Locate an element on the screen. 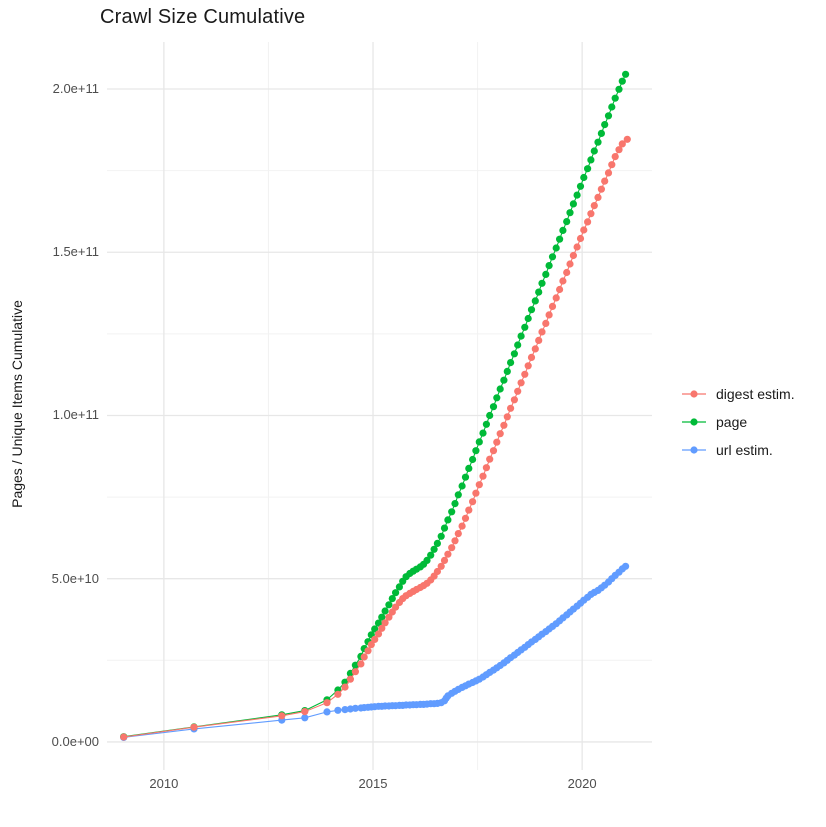  legend-item-digest: digest estim. is located at coordinates (738, 394).